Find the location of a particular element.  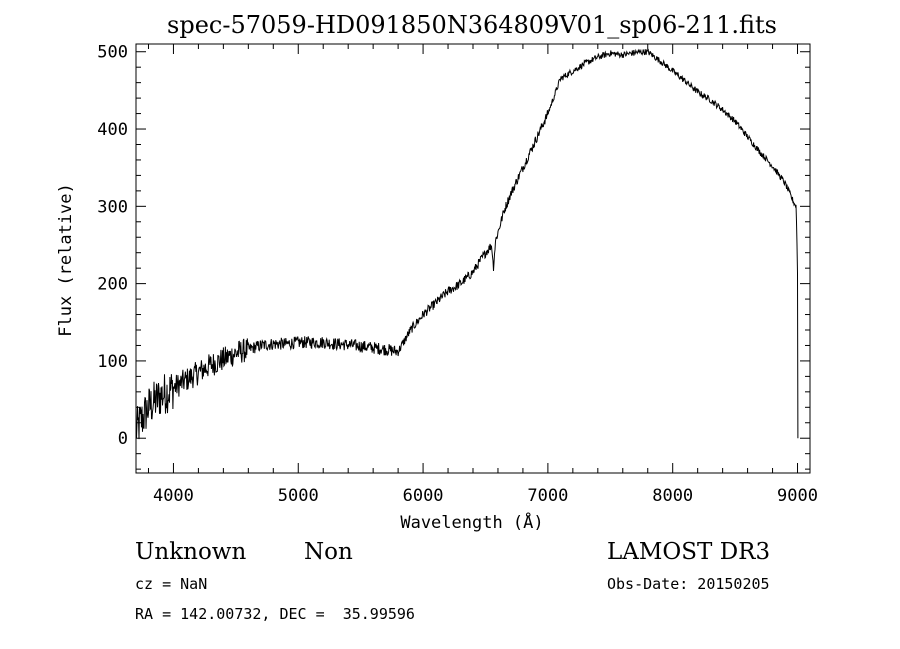

x-axis-label: Wavelength (Å) is located at coordinates (471, 522).